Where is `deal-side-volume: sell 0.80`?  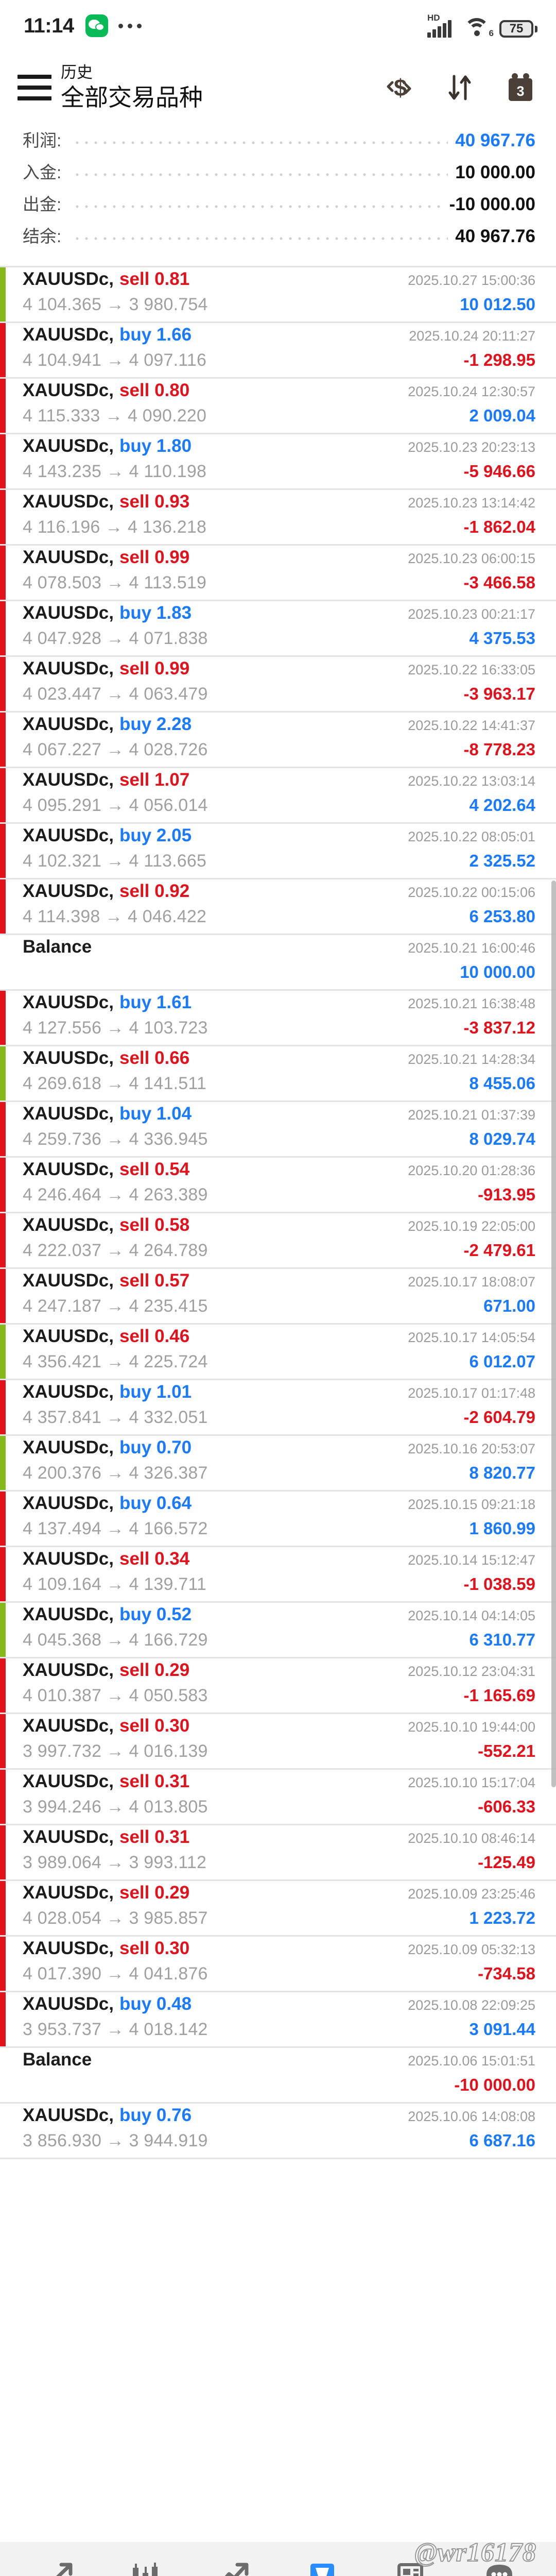 deal-side-volume: sell 0.80 is located at coordinates (154, 390).